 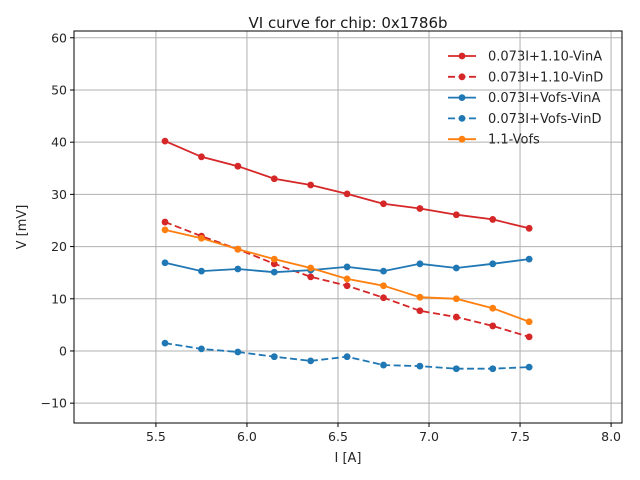 I want to click on y-axis-label: V [mV], so click(x=22, y=227).